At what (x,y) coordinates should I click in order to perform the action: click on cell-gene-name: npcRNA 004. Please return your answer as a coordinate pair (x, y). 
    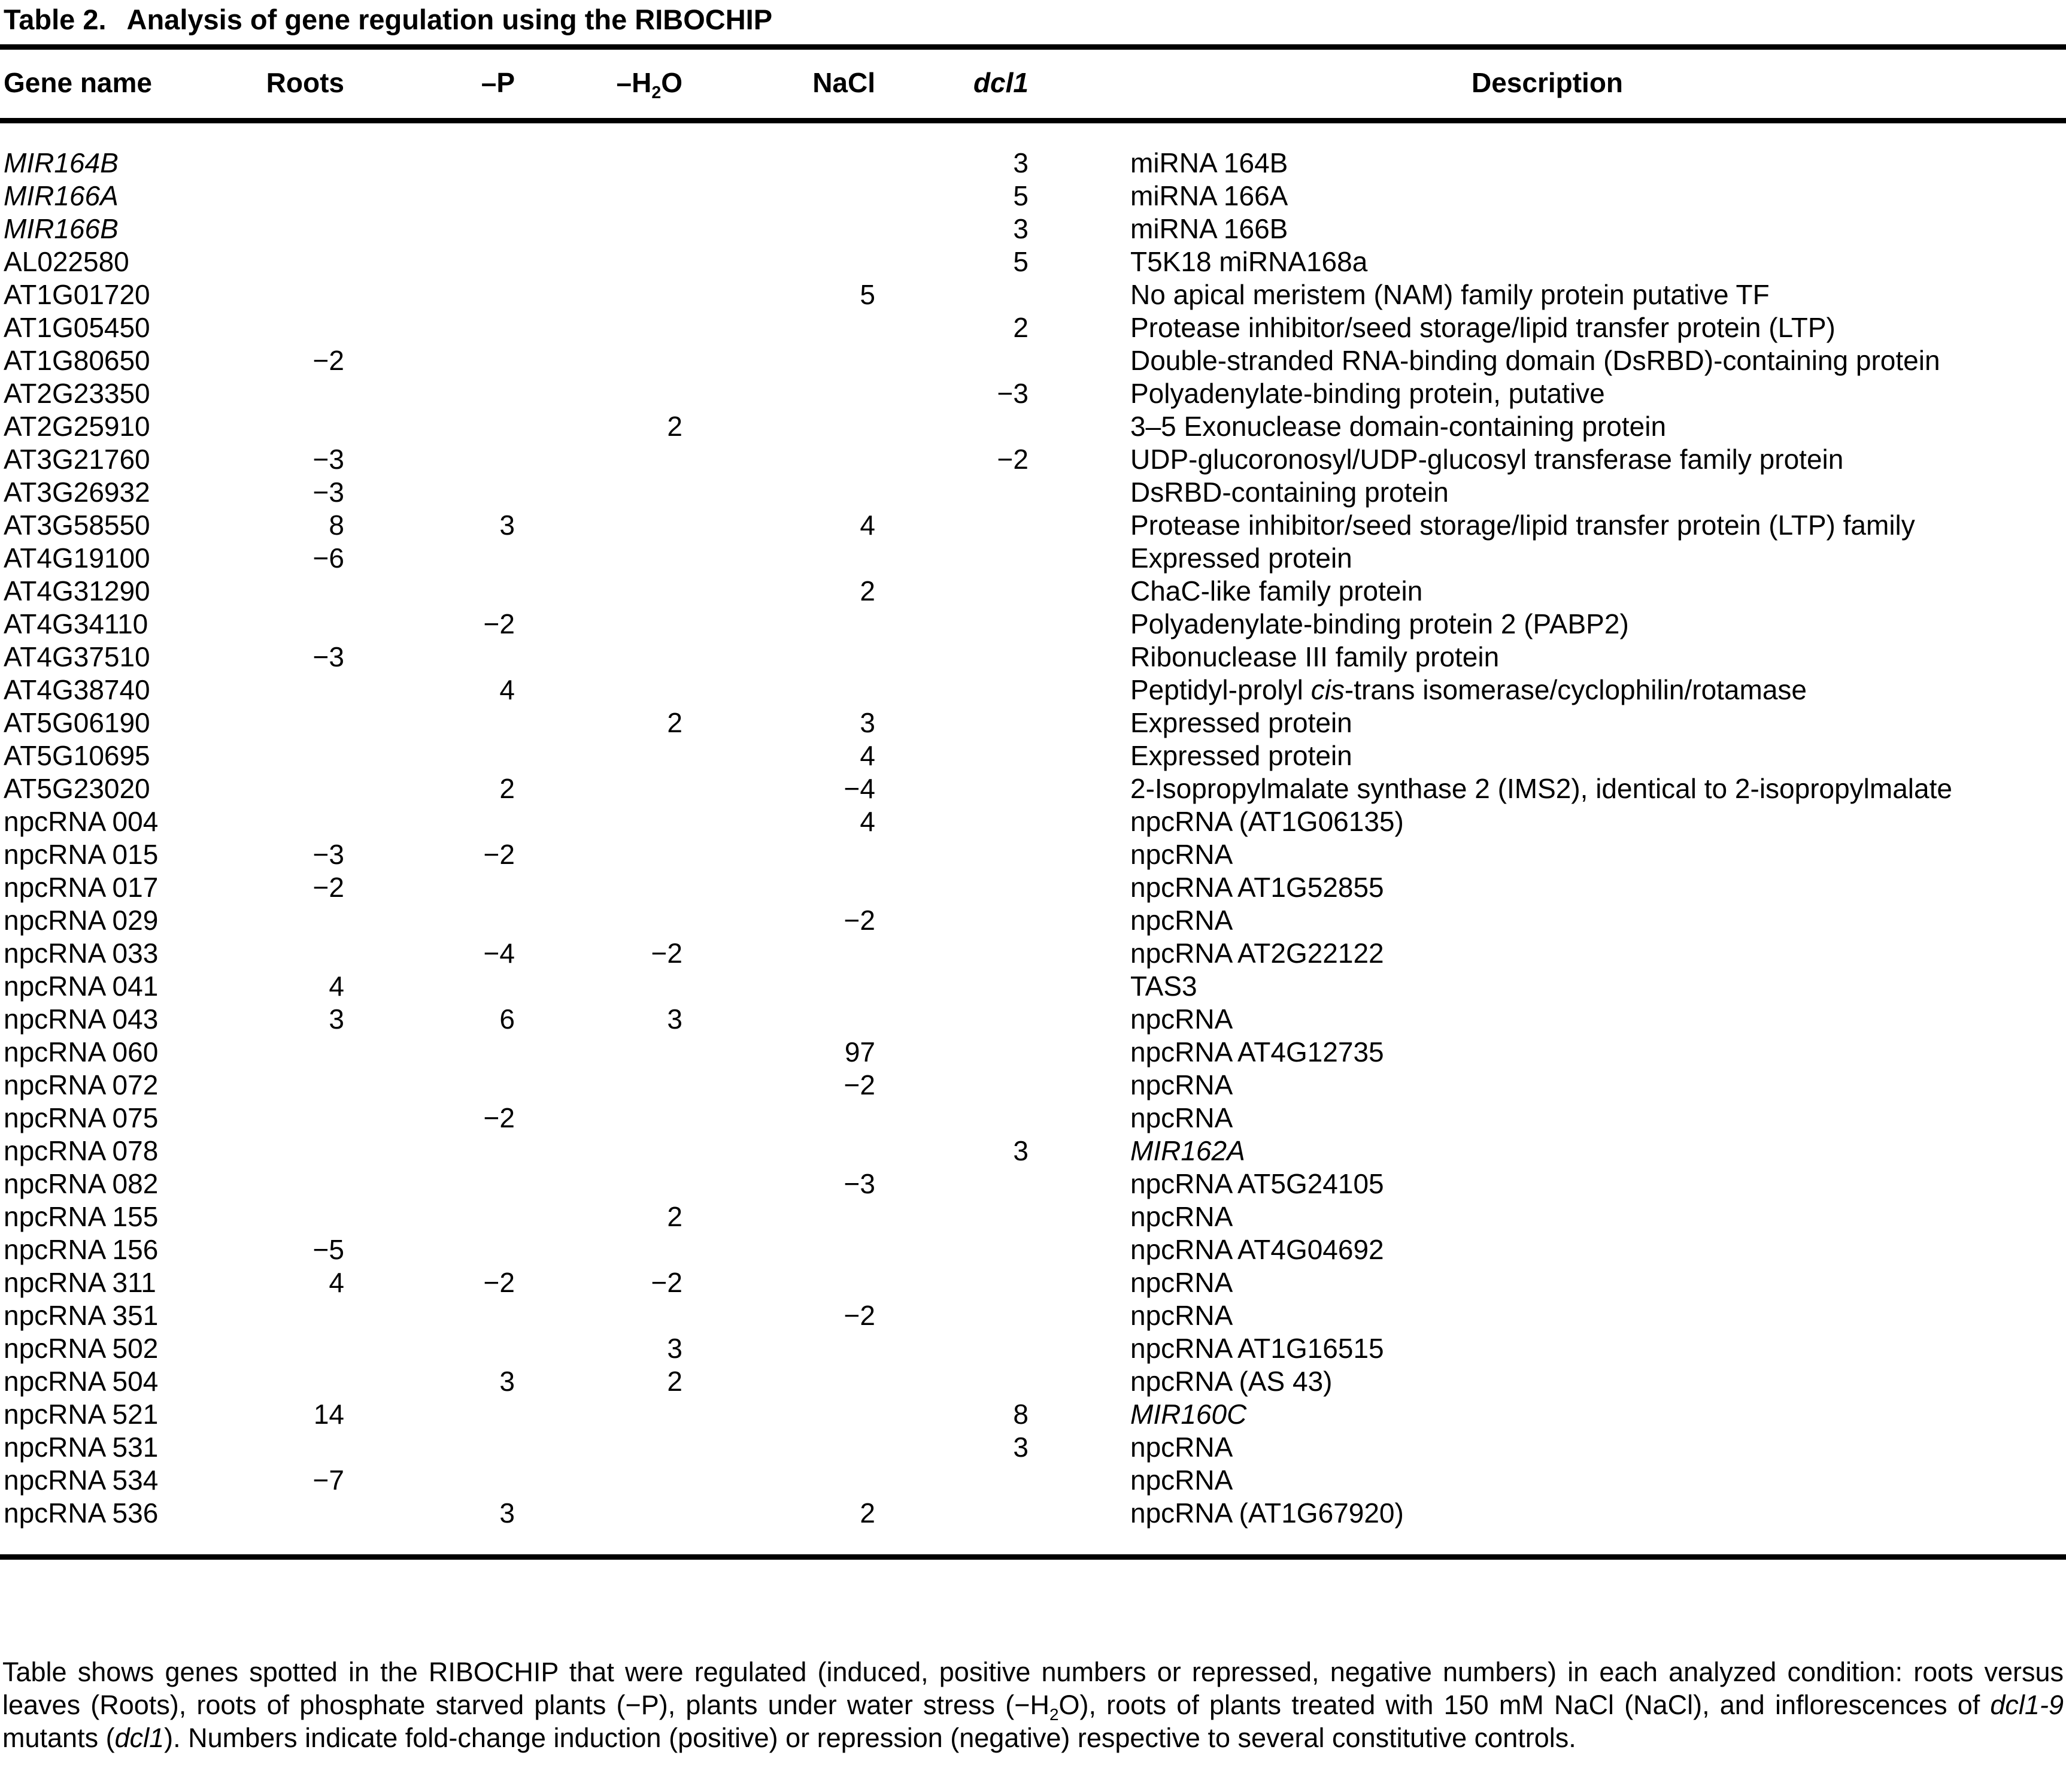
    Looking at the image, I should click on (81, 821).